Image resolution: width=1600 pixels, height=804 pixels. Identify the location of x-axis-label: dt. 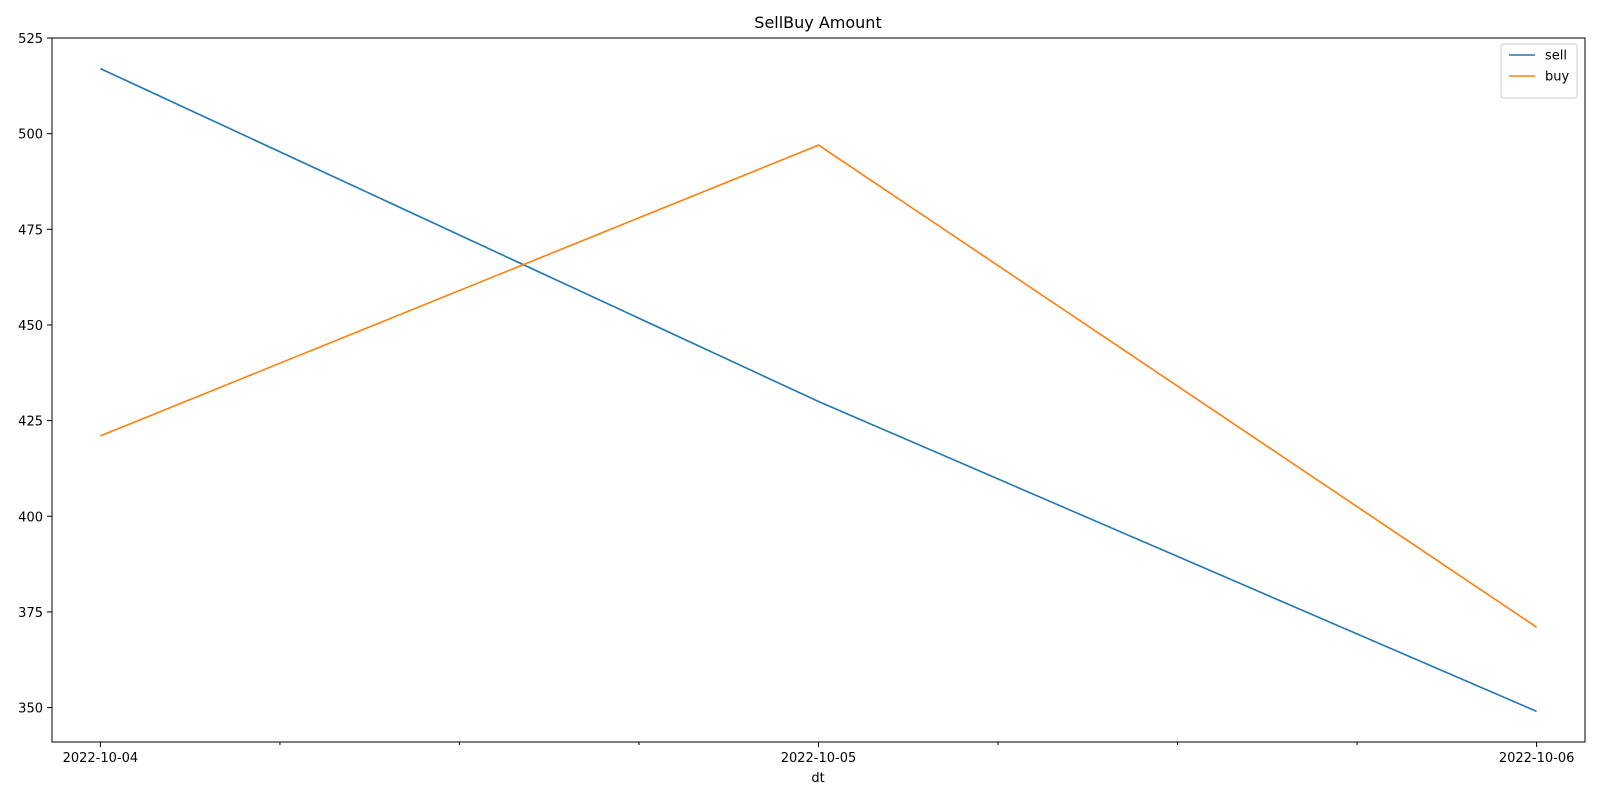
(817, 778).